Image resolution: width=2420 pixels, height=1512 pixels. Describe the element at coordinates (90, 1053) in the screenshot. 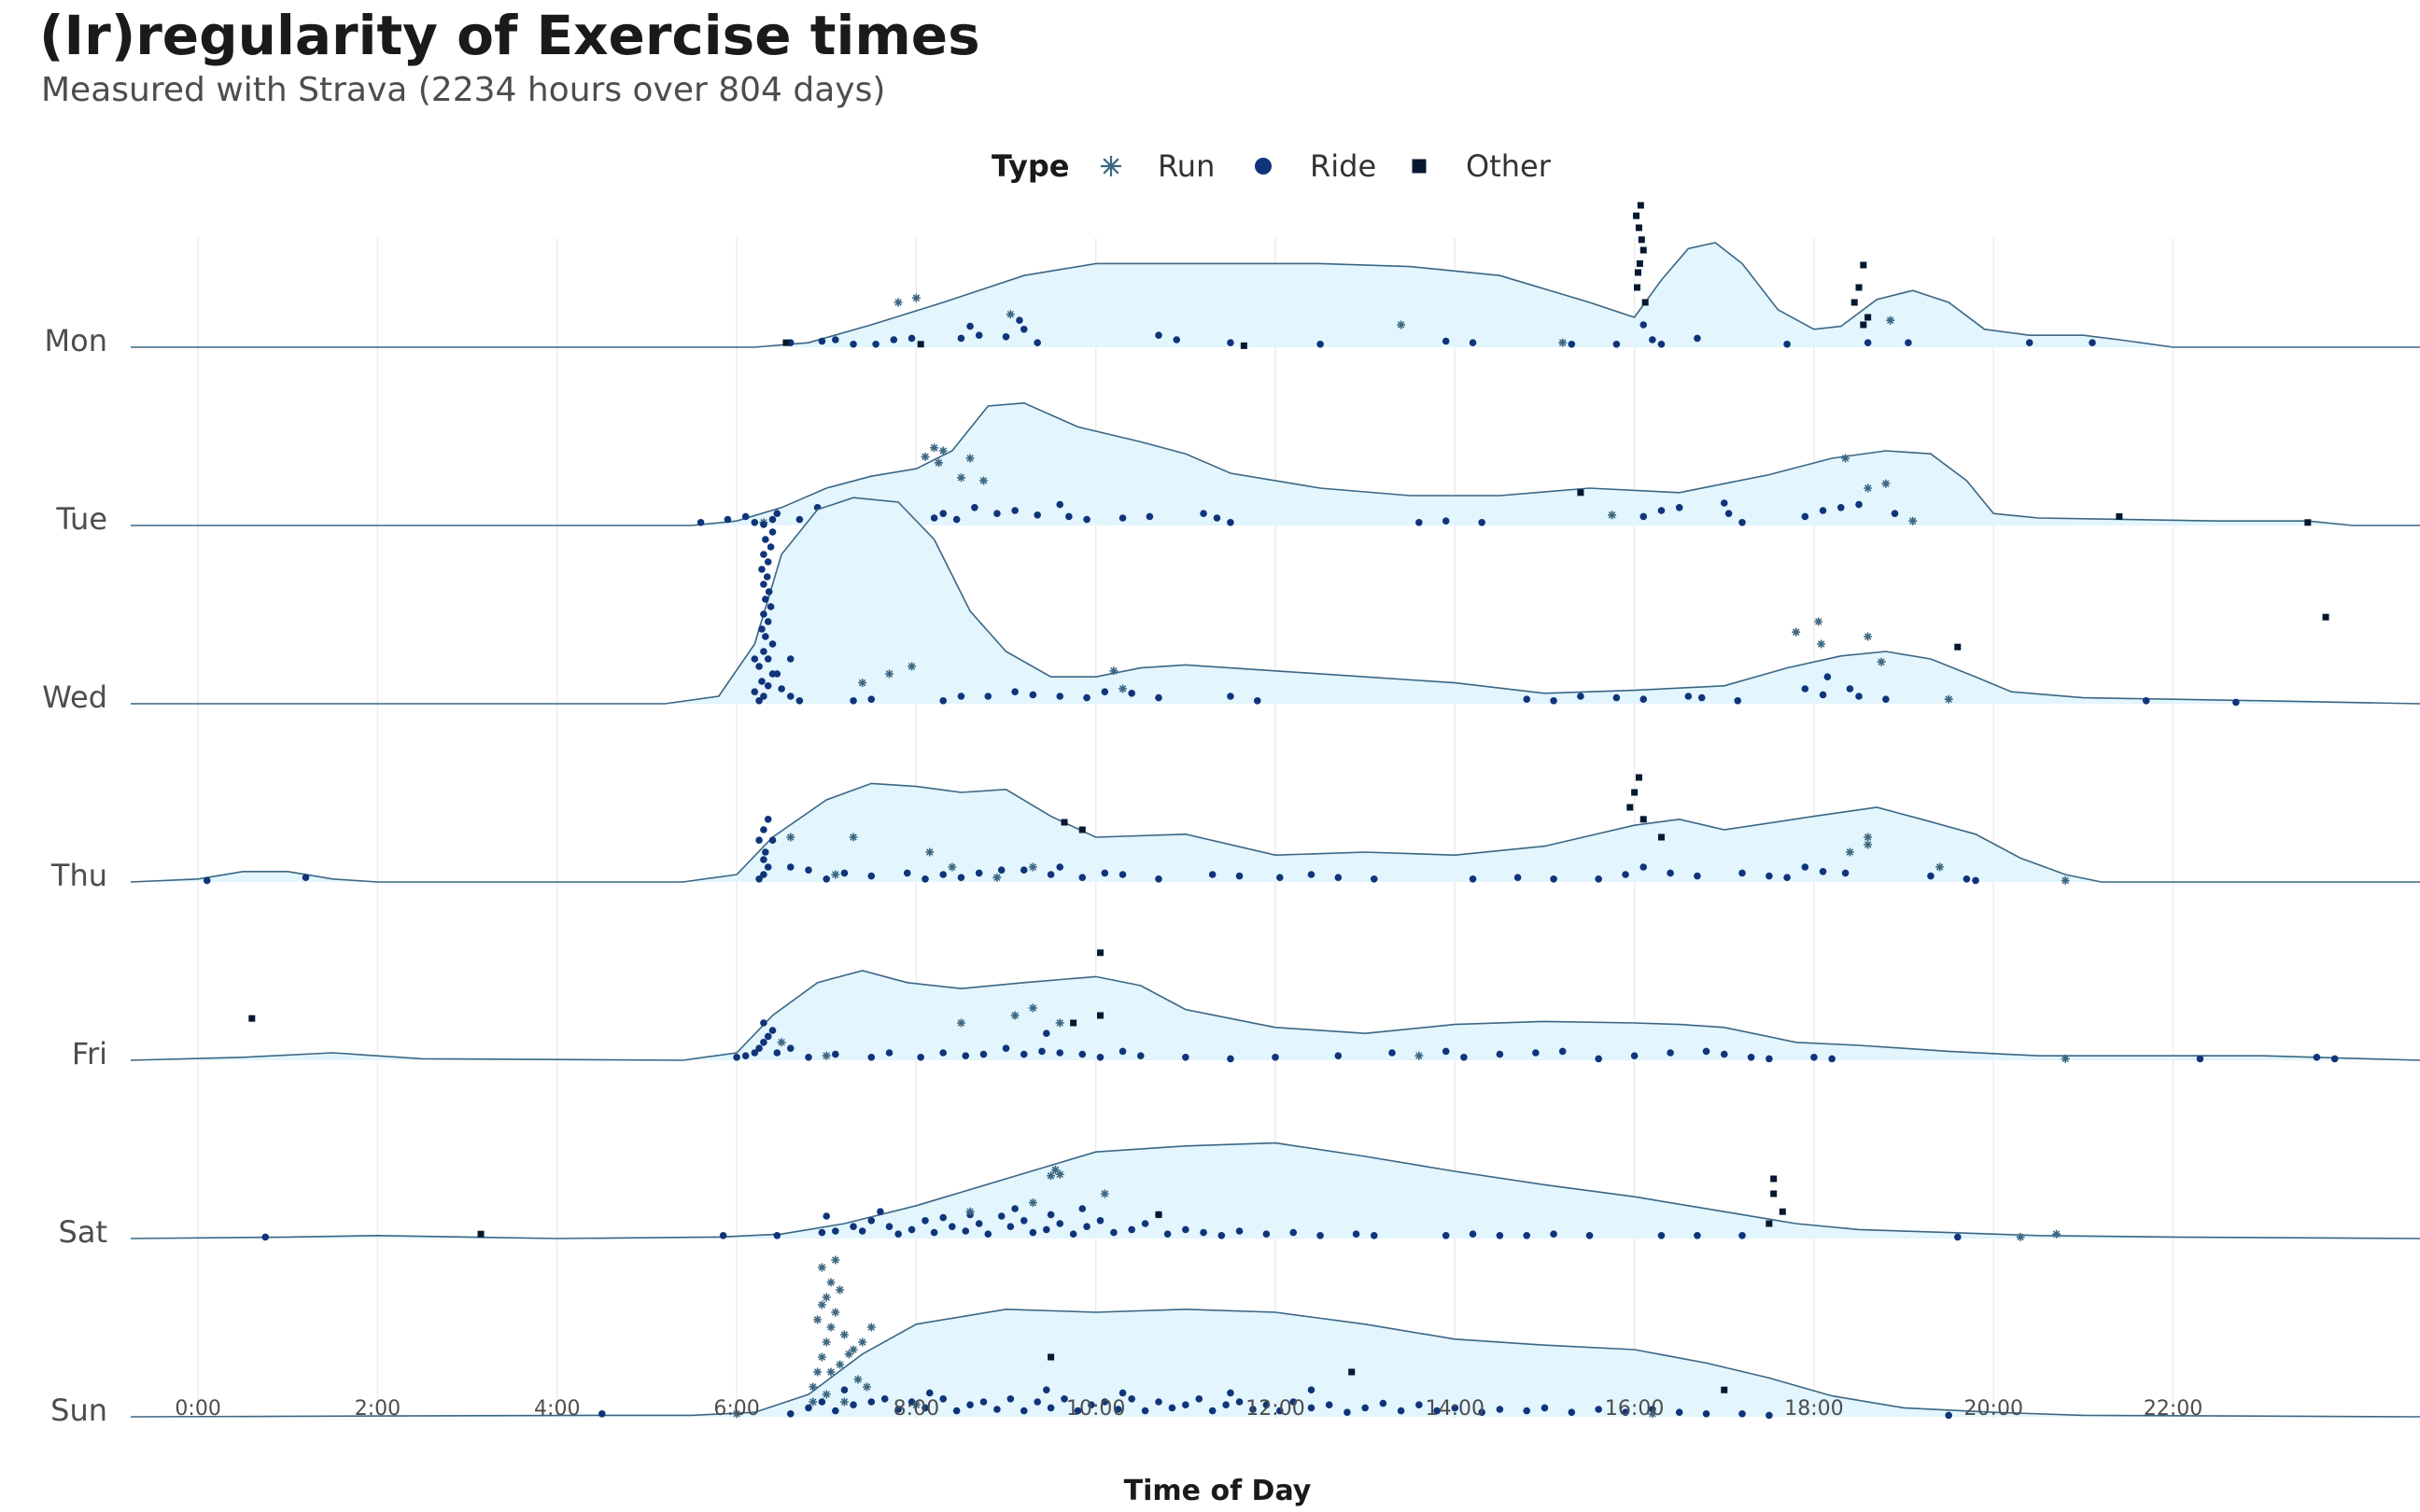

I see `day-label: Fri` at that location.